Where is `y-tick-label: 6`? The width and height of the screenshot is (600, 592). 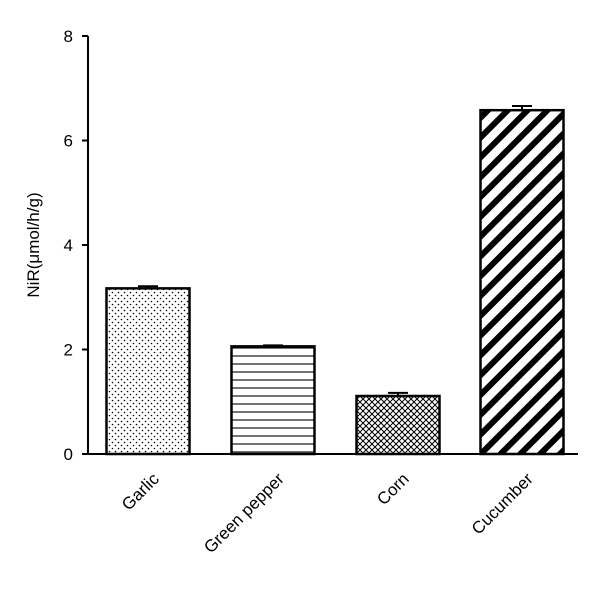 y-tick-label: 6 is located at coordinates (68, 141).